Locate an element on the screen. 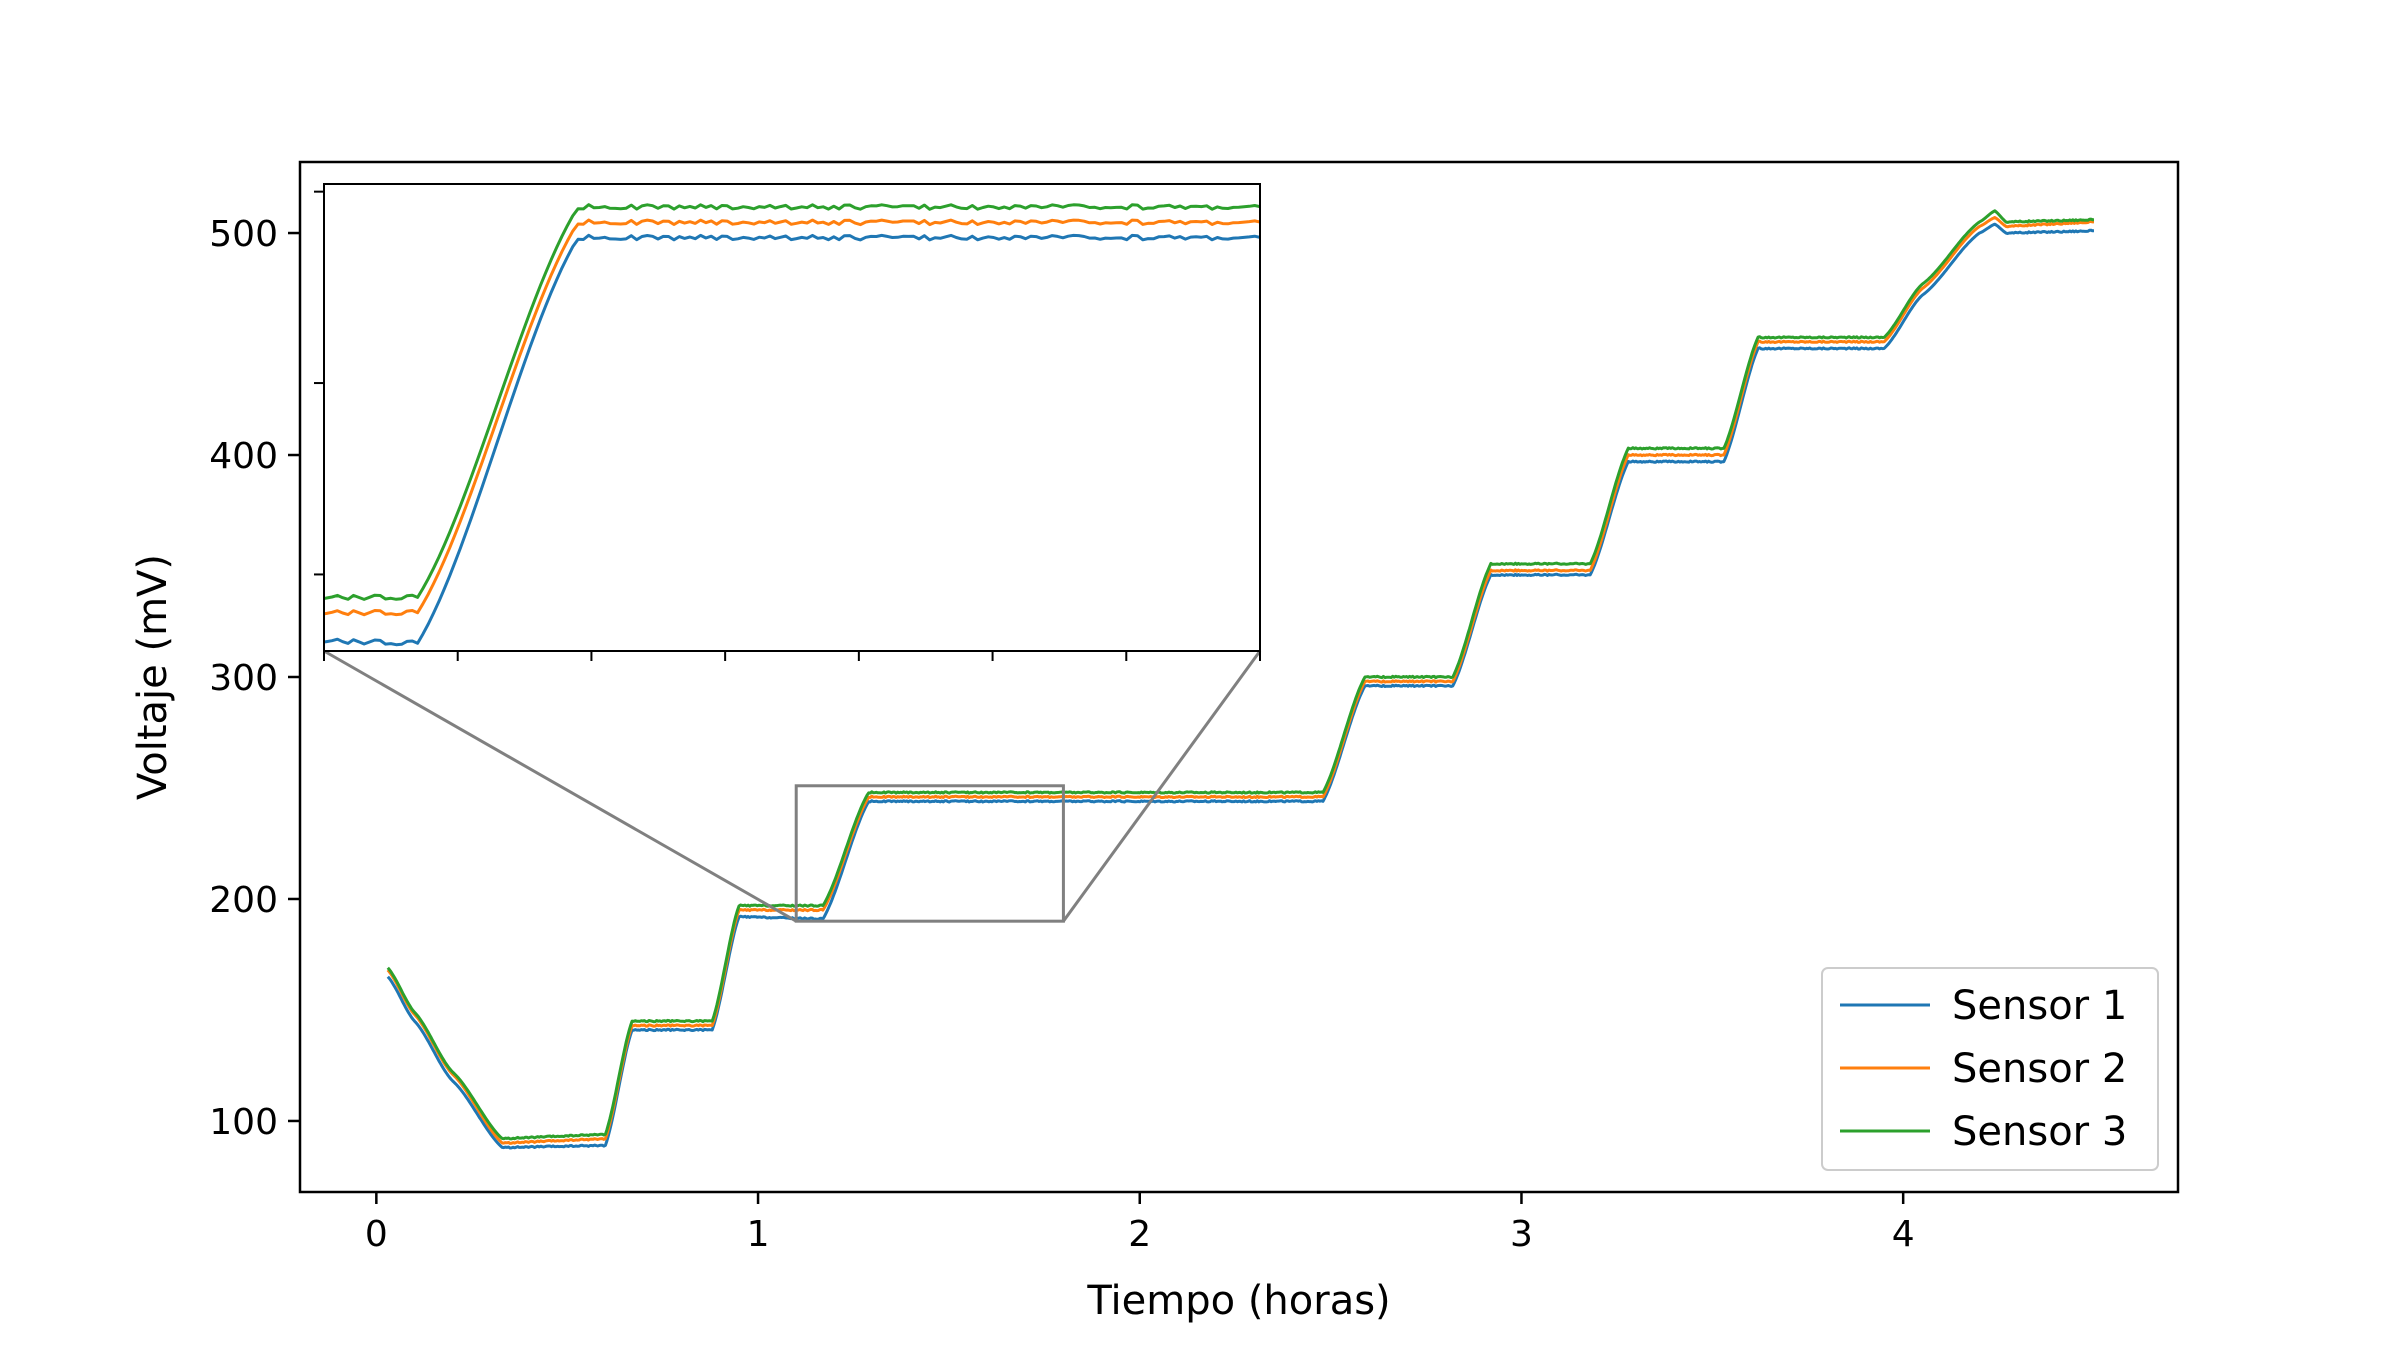 The width and height of the screenshot is (2400, 1350). x-axis-title: Tiempo (horas) is located at coordinates (1238, 1301).